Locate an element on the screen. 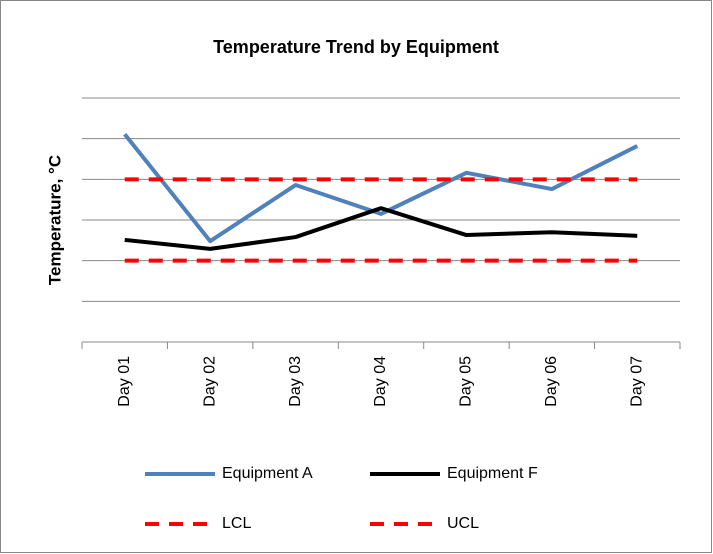 This screenshot has width=713, height=554. x-tick-label: Day 05 is located at coordinates (466, 381).